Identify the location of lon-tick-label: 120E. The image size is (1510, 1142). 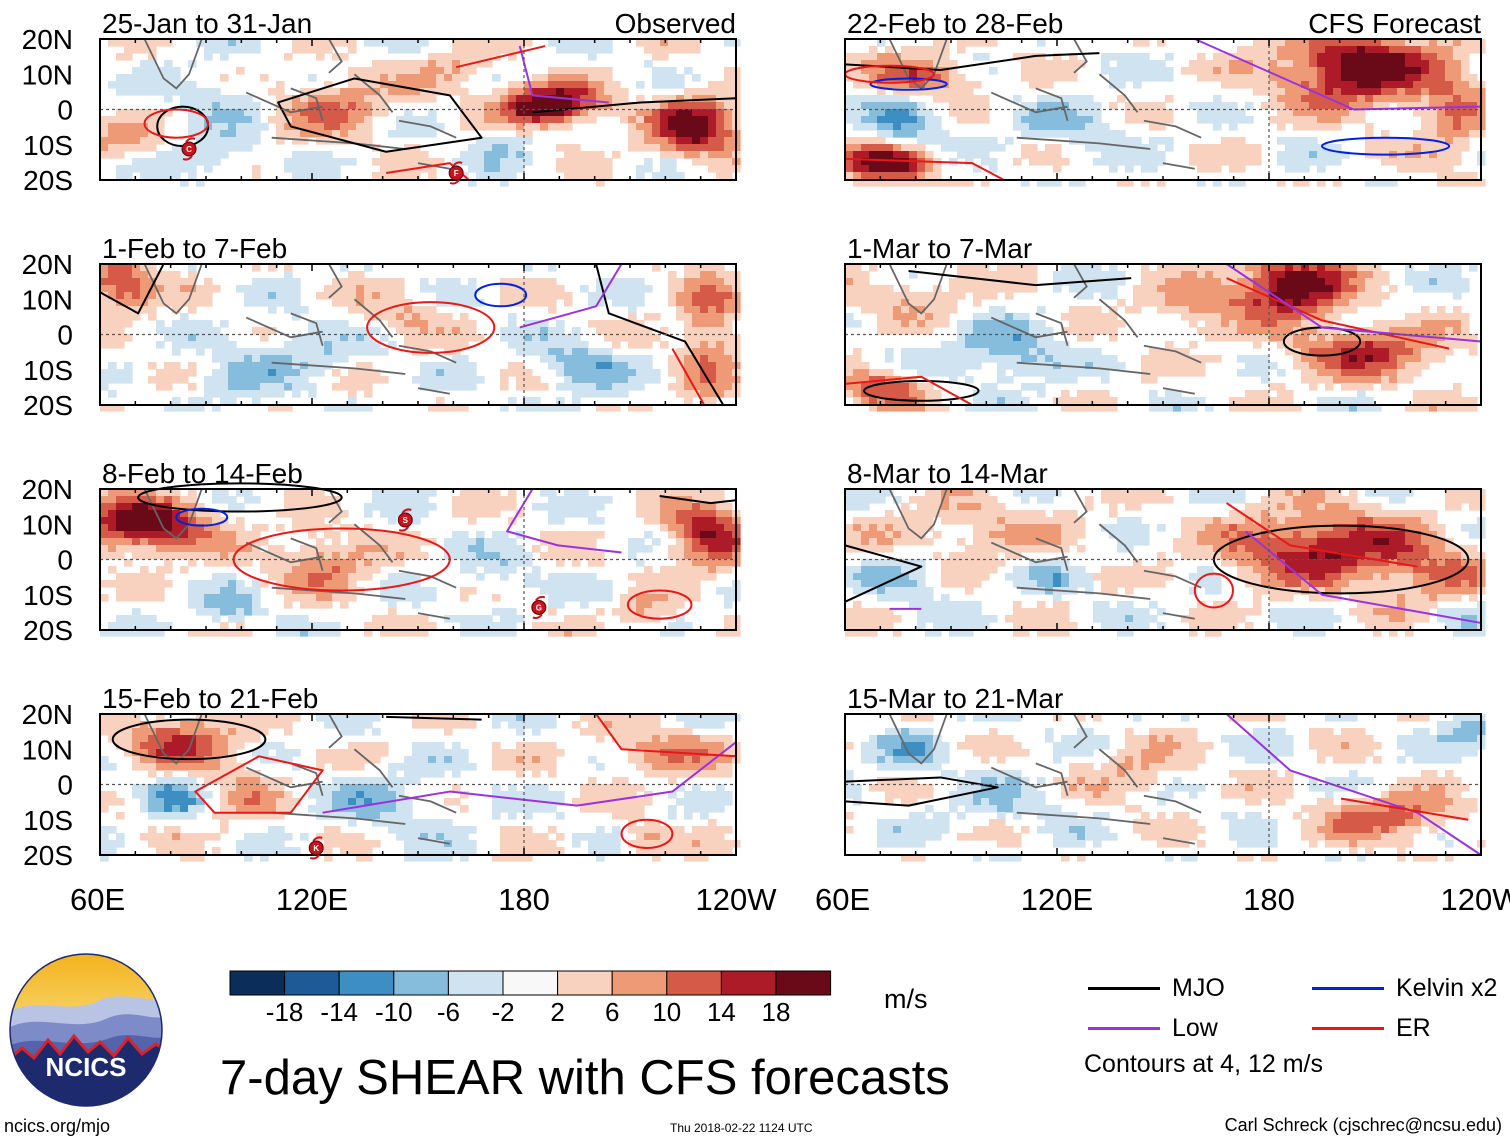
(1057, 899).